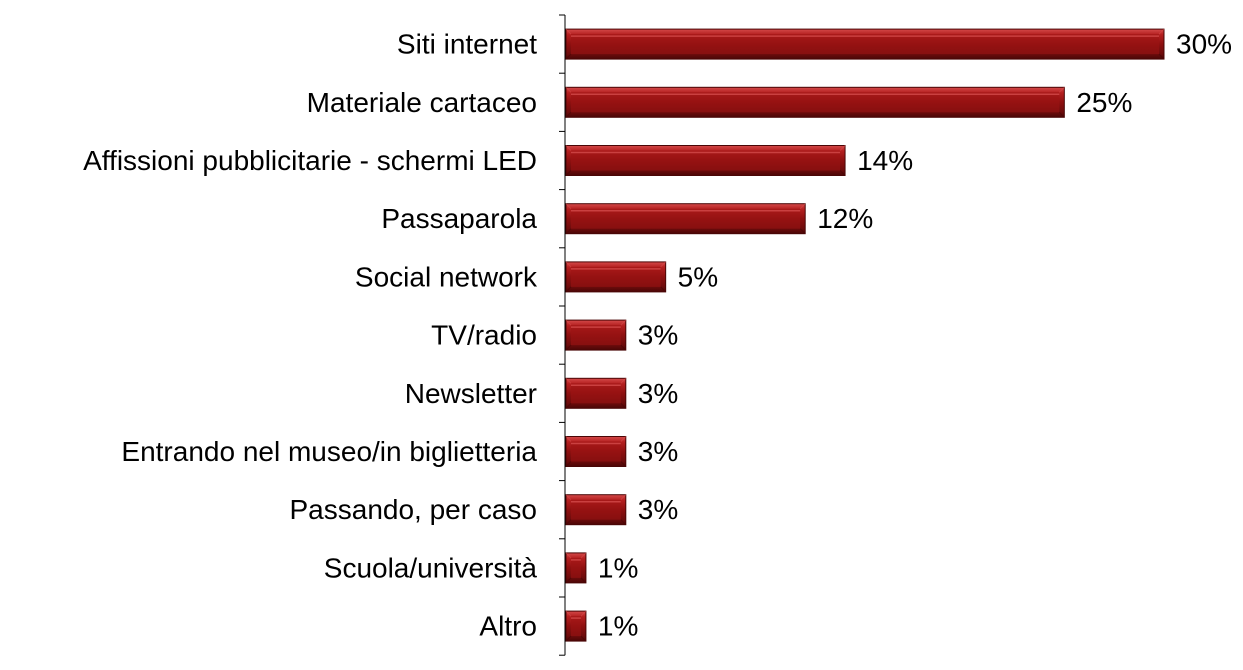  Describe the element at coordinates (885, 160) in the screenshot. I see `value-label: 14%` at that location.